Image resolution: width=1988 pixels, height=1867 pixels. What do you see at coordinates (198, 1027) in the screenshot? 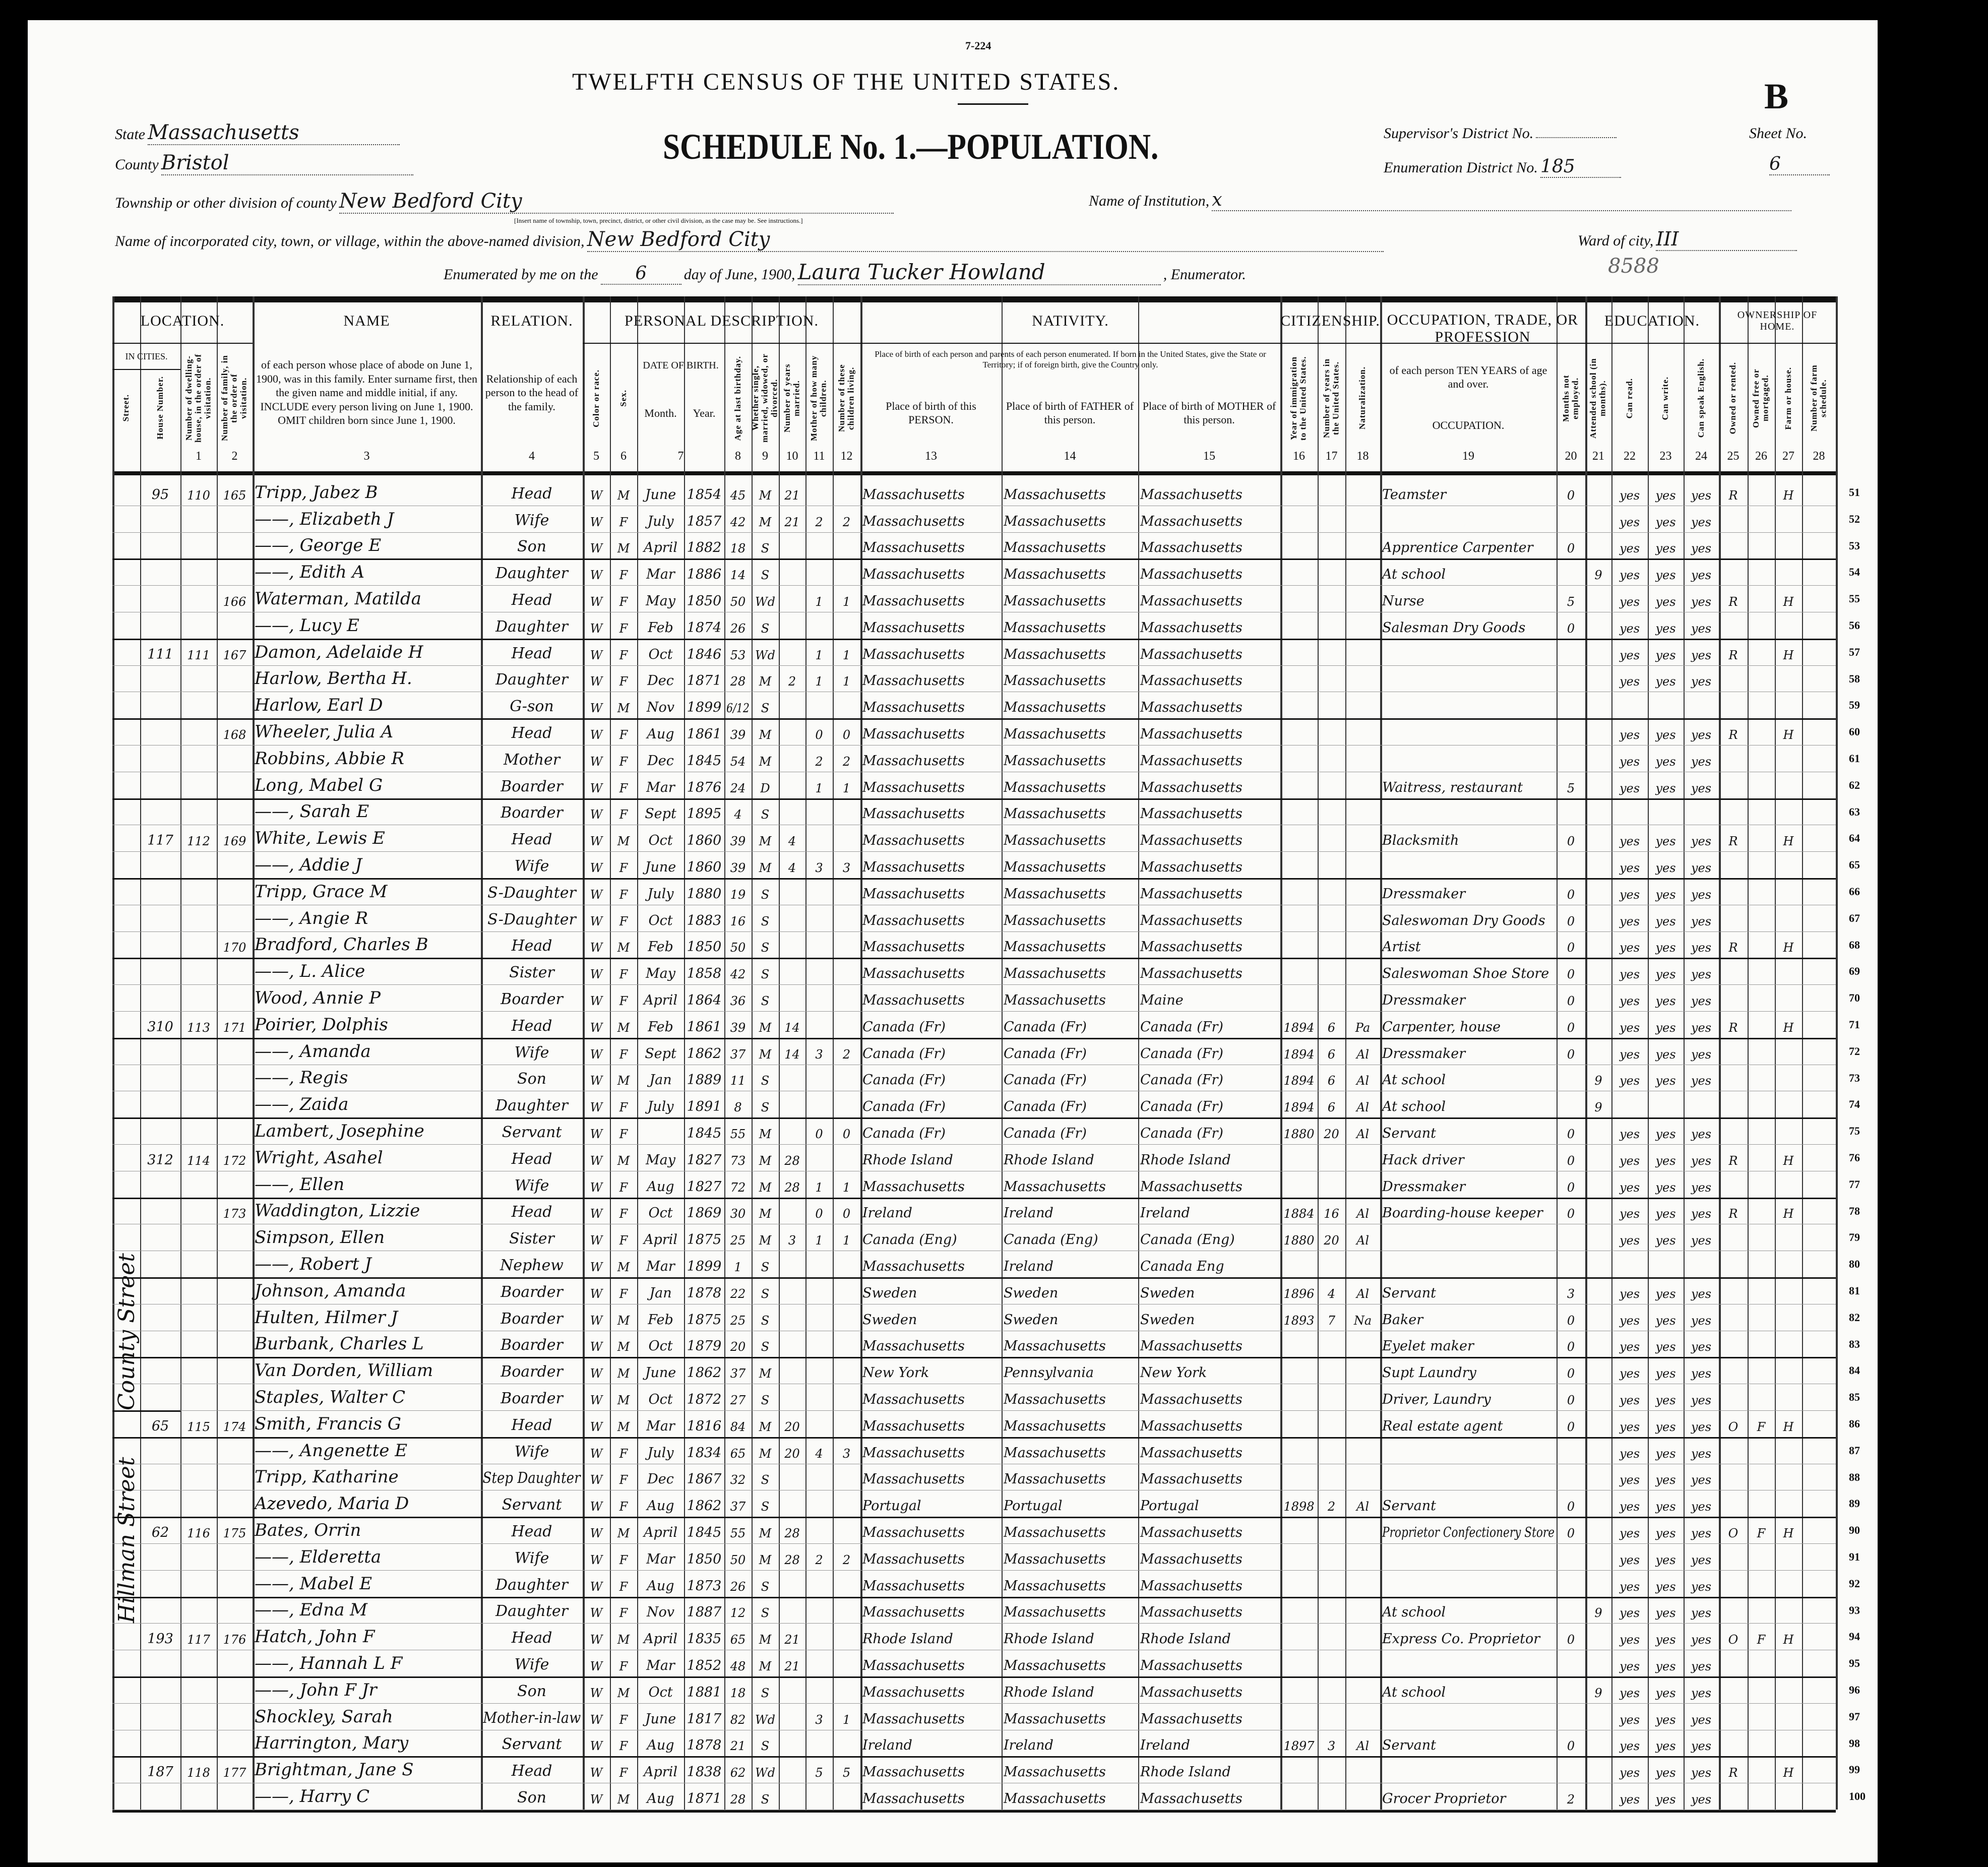
I see `cell-text: 113` at bounding box center [198, 1027].